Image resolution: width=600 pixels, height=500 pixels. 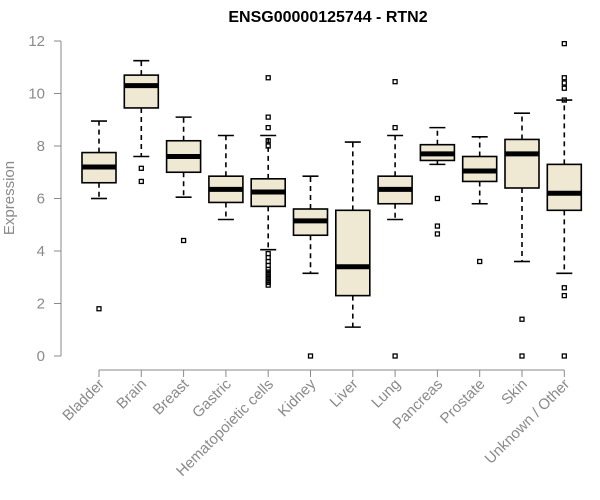 What do you see at coordinates (386, 394) in the screenshot?
I see `x-tick-label: Lung` at bounding box center [386, 394].